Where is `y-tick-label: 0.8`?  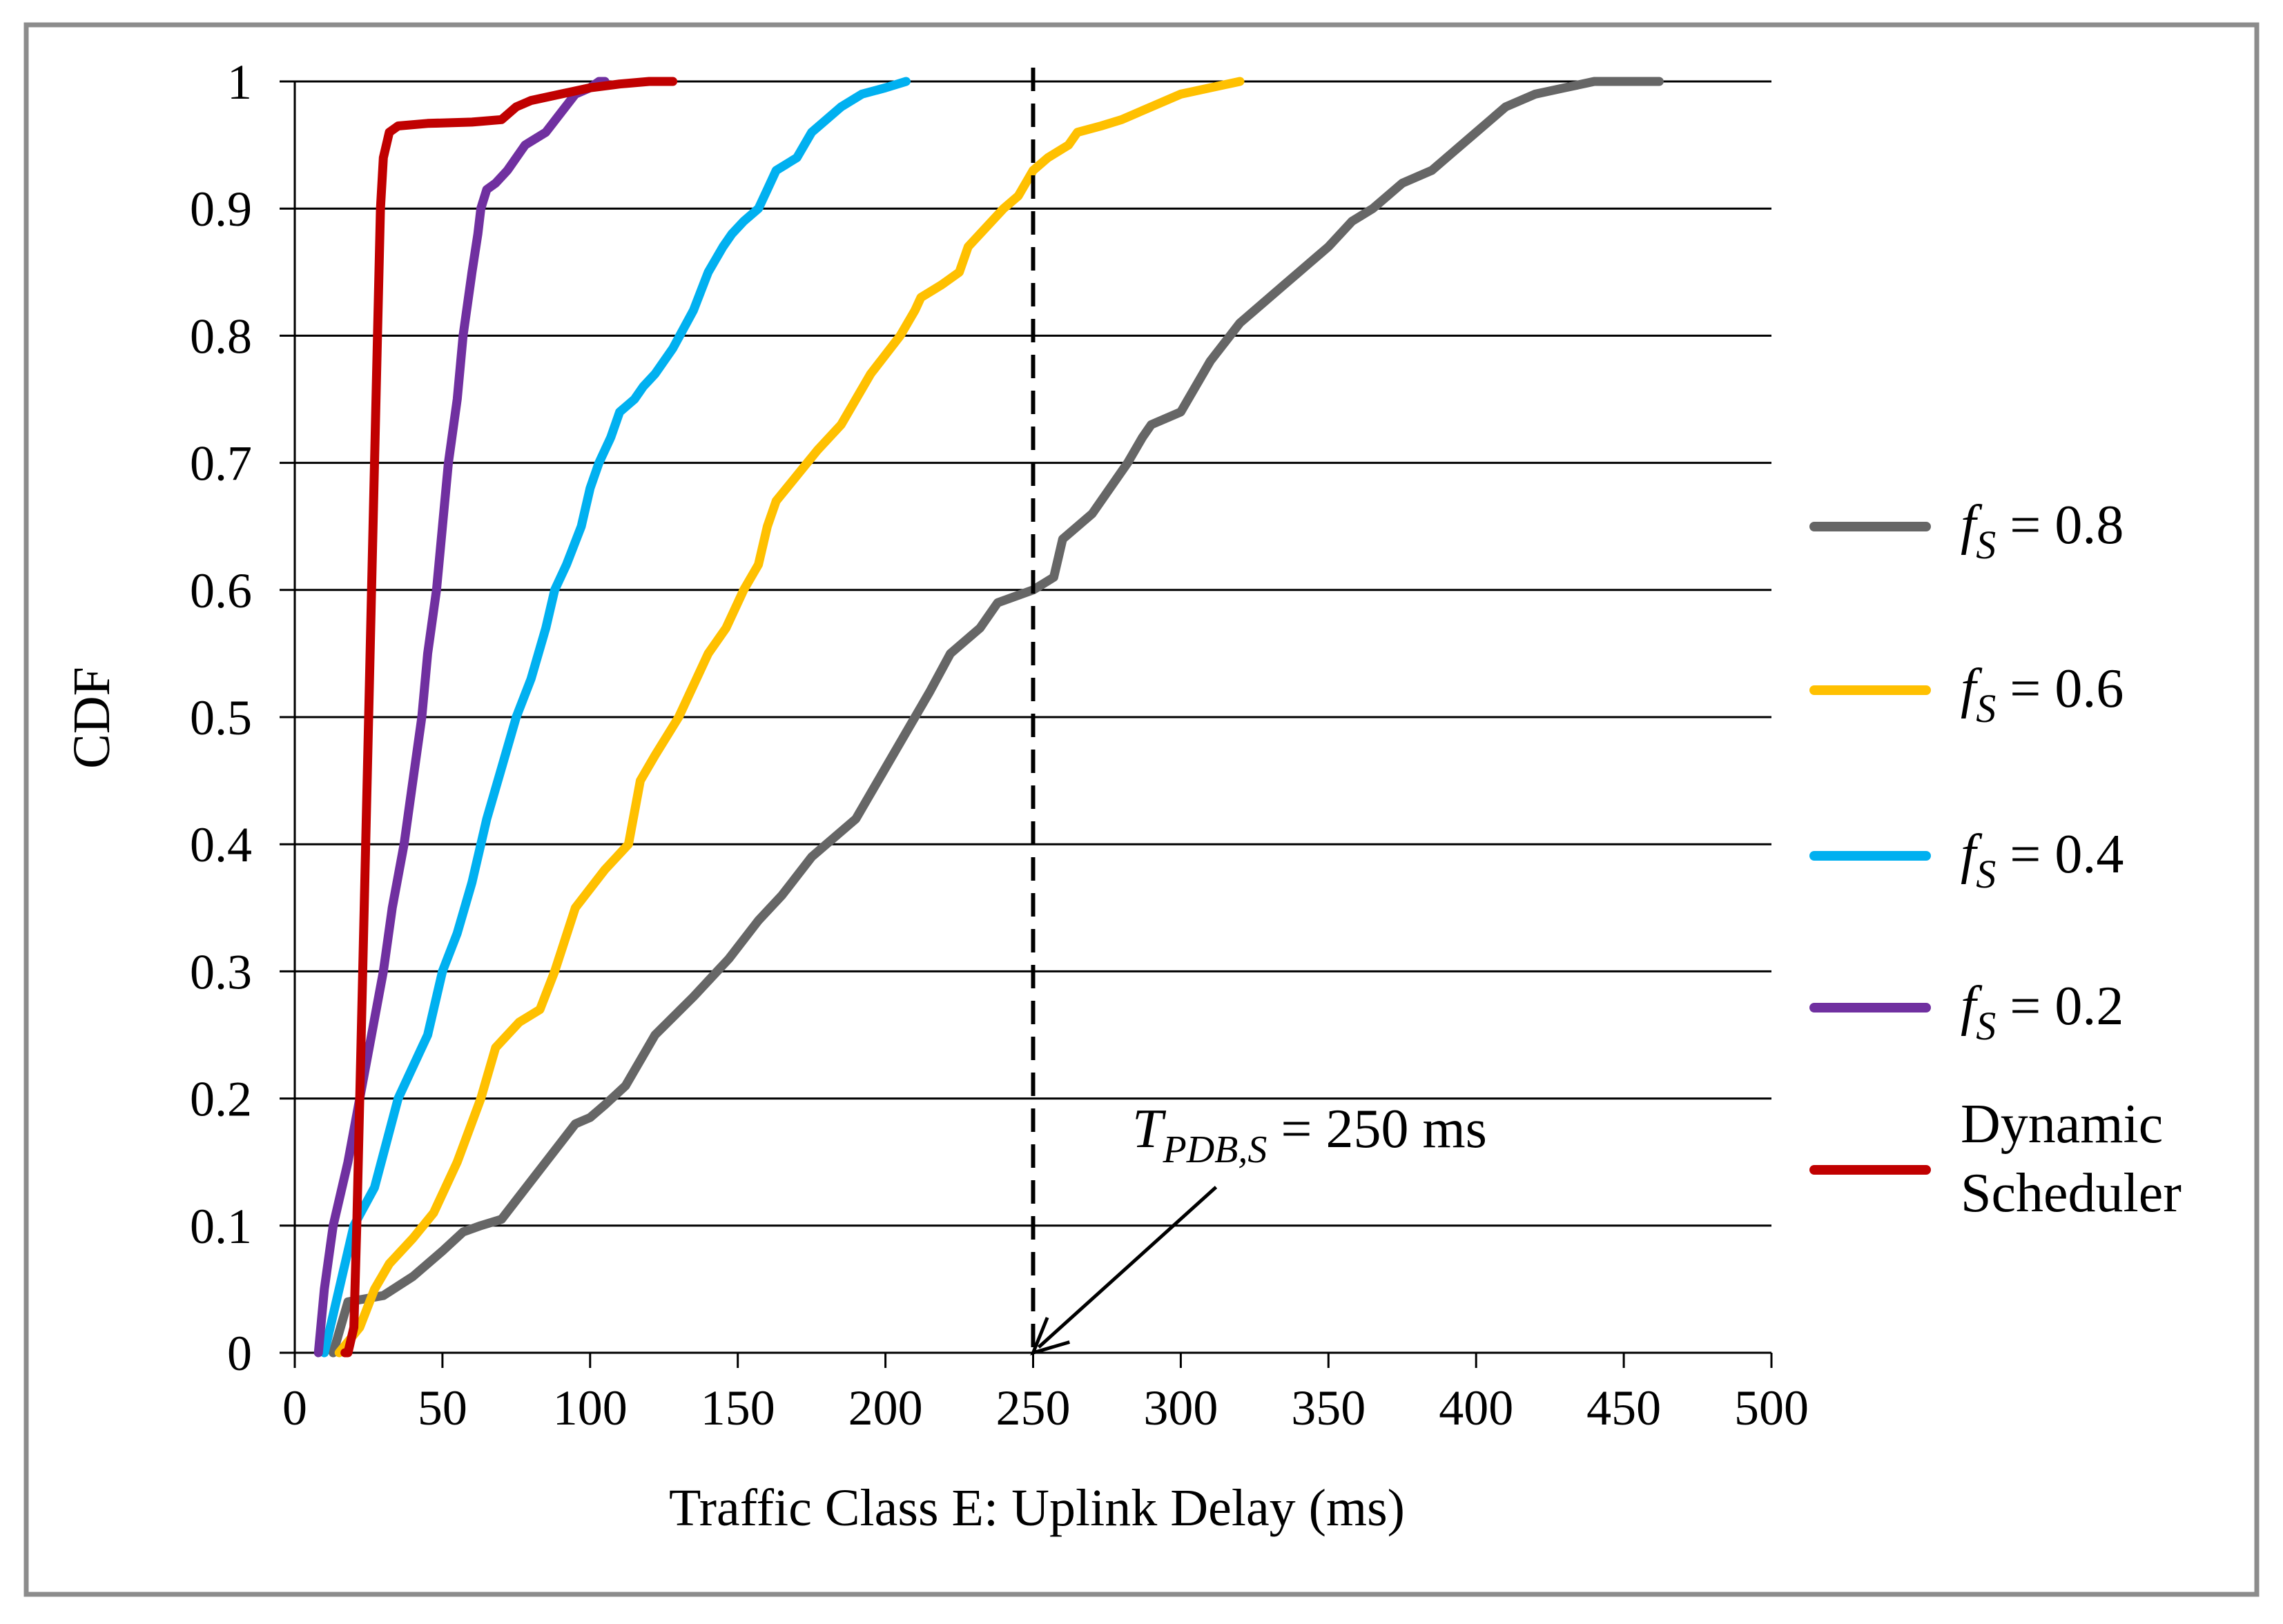 y-tick-label: 0.8 is located at coordinates (221, 336).